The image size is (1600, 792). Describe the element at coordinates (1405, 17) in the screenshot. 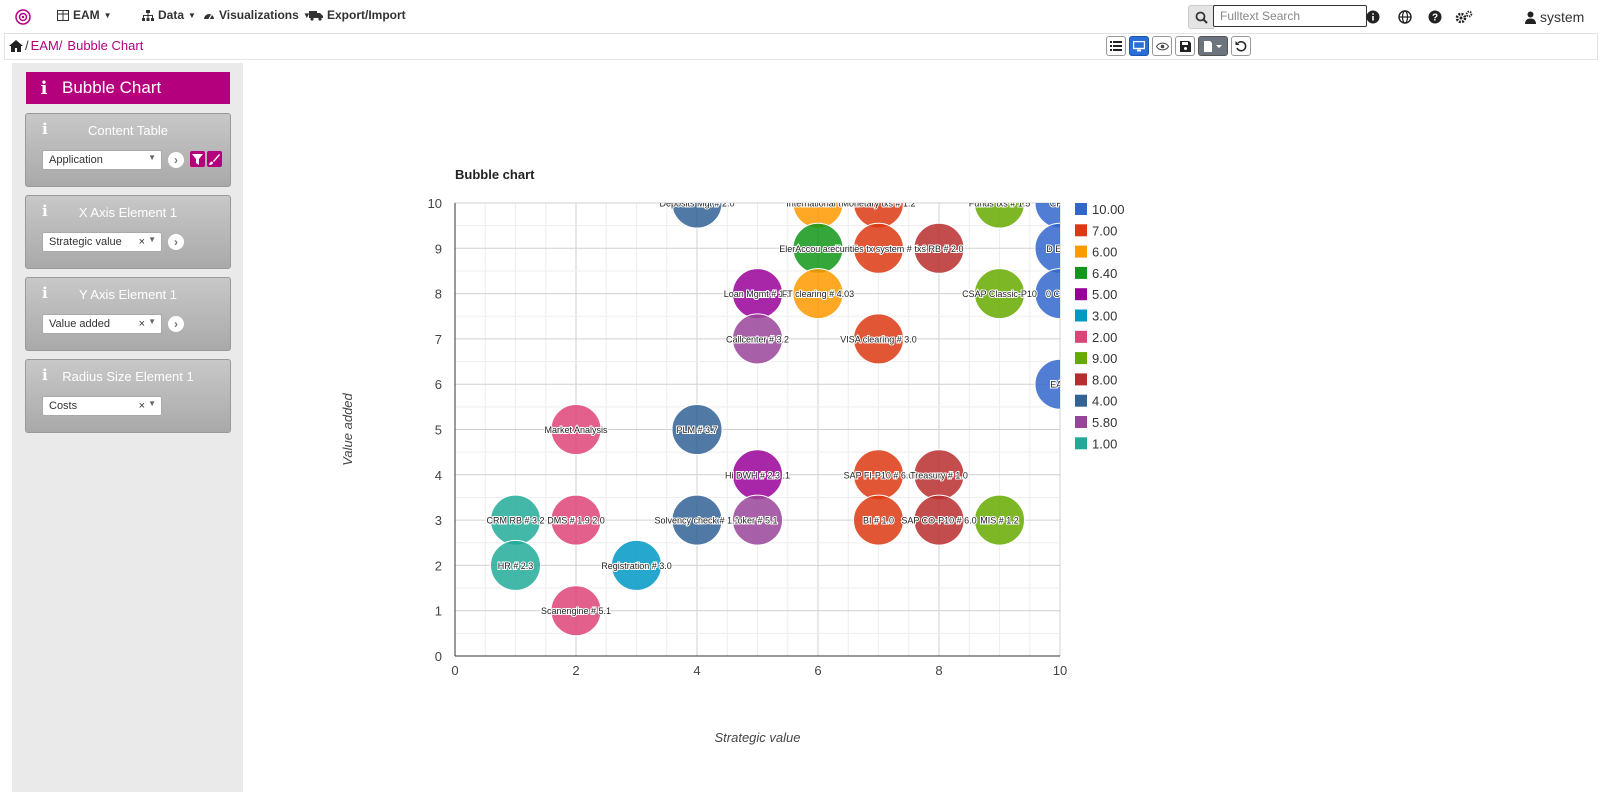

I see `globe-icon` at that location.